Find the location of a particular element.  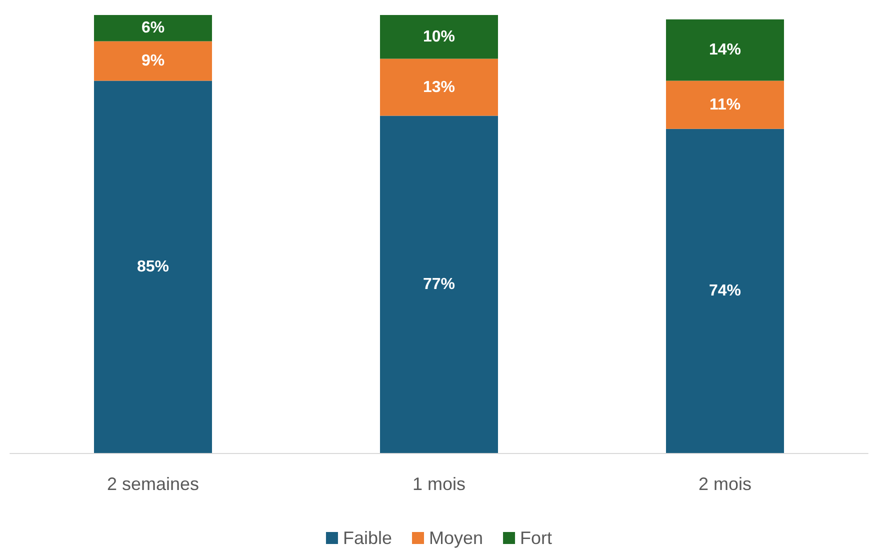

data-label: 10% is located at coordinates (439, 37).